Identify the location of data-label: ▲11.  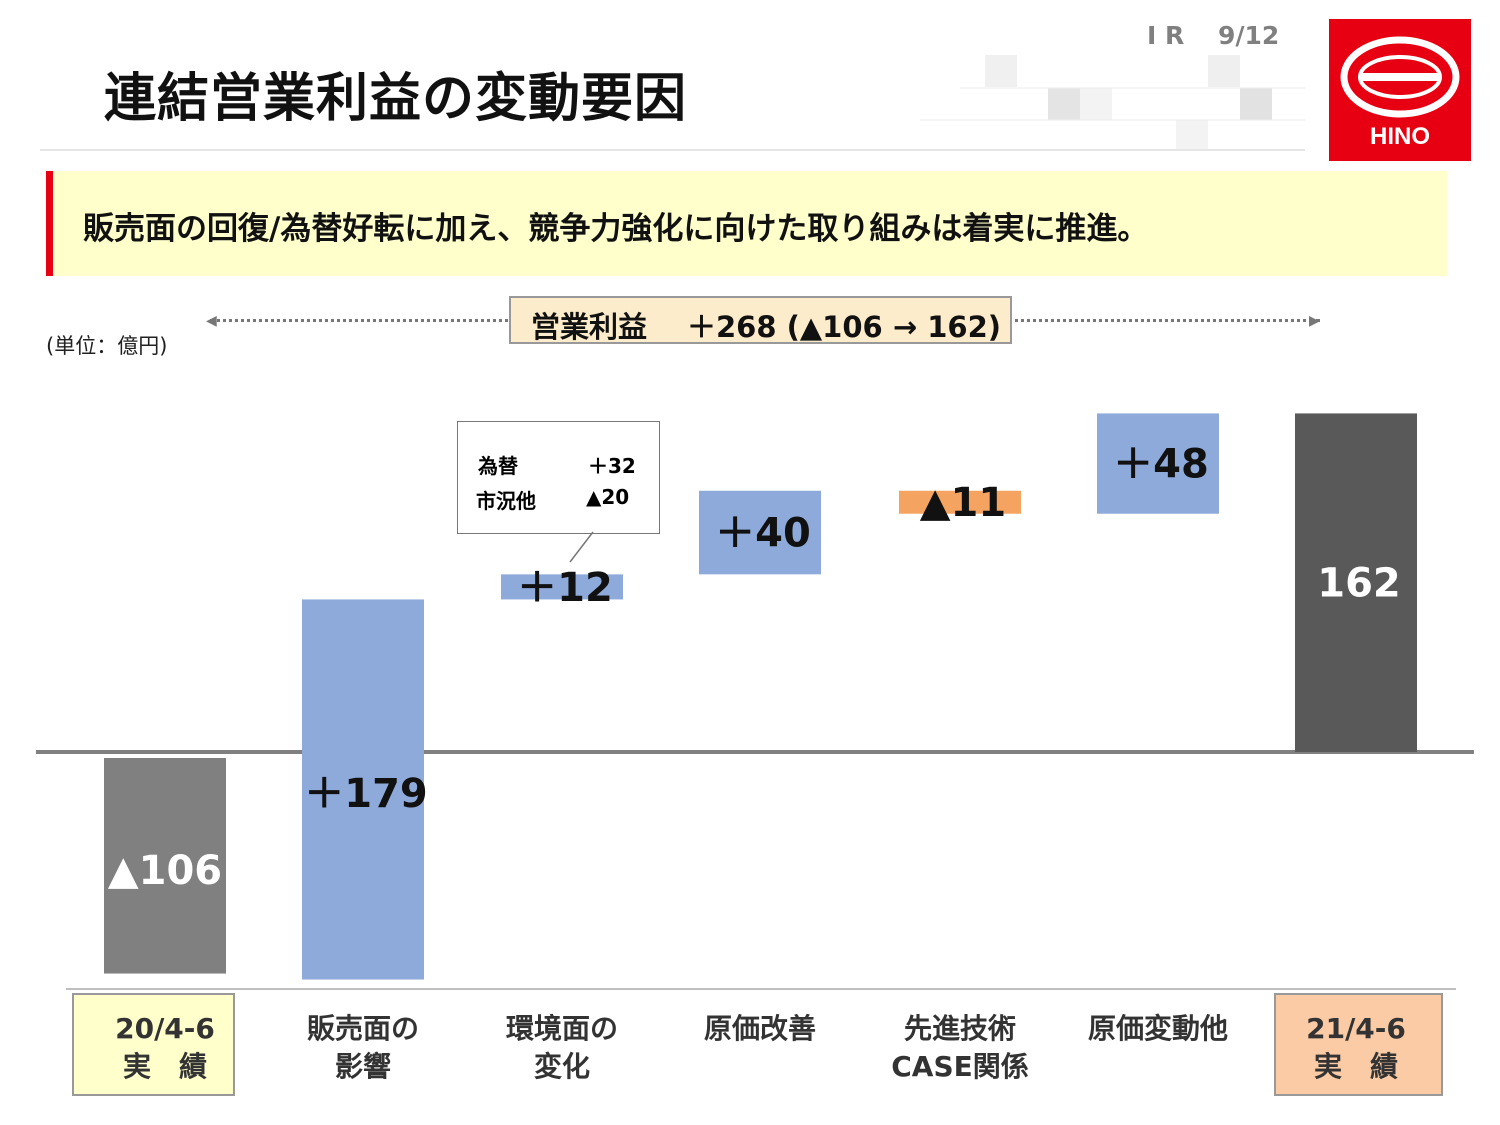
(963, 503).